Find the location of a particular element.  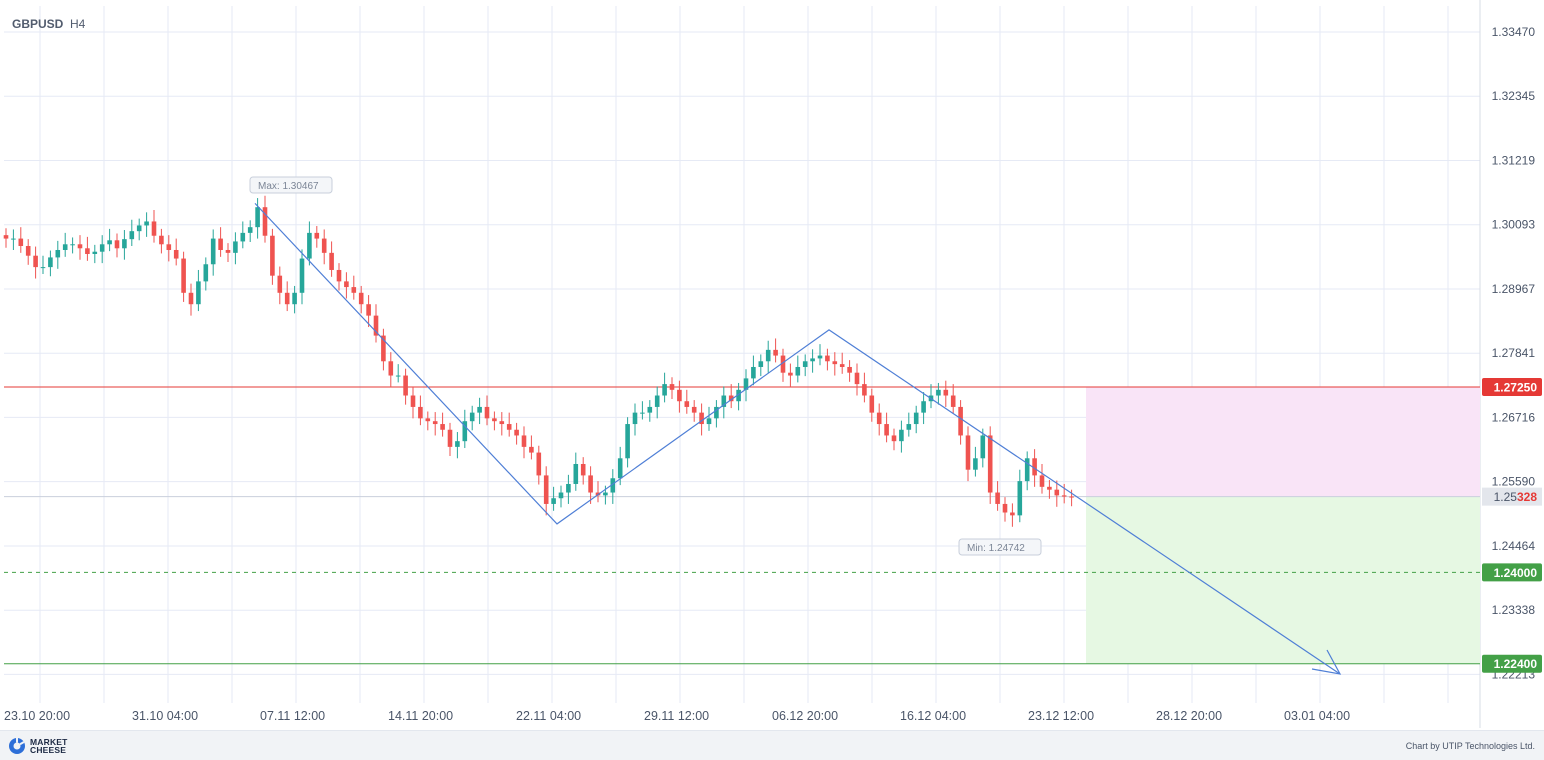

price-suffix: 328 is located at coordinates (1527, 497).